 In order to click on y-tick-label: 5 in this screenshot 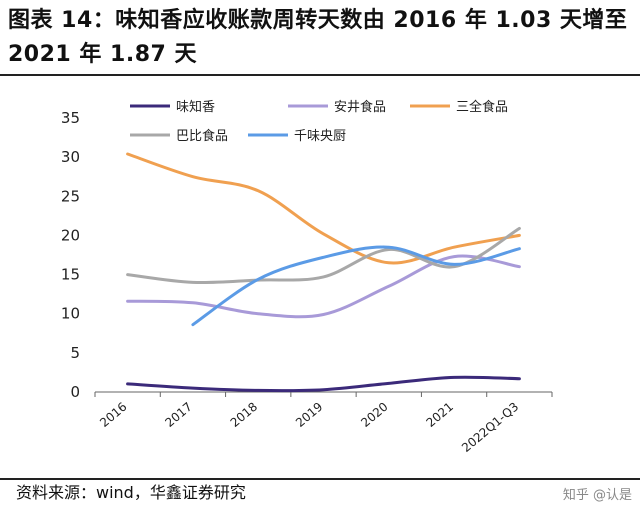, I will do `click(75, 353)`.